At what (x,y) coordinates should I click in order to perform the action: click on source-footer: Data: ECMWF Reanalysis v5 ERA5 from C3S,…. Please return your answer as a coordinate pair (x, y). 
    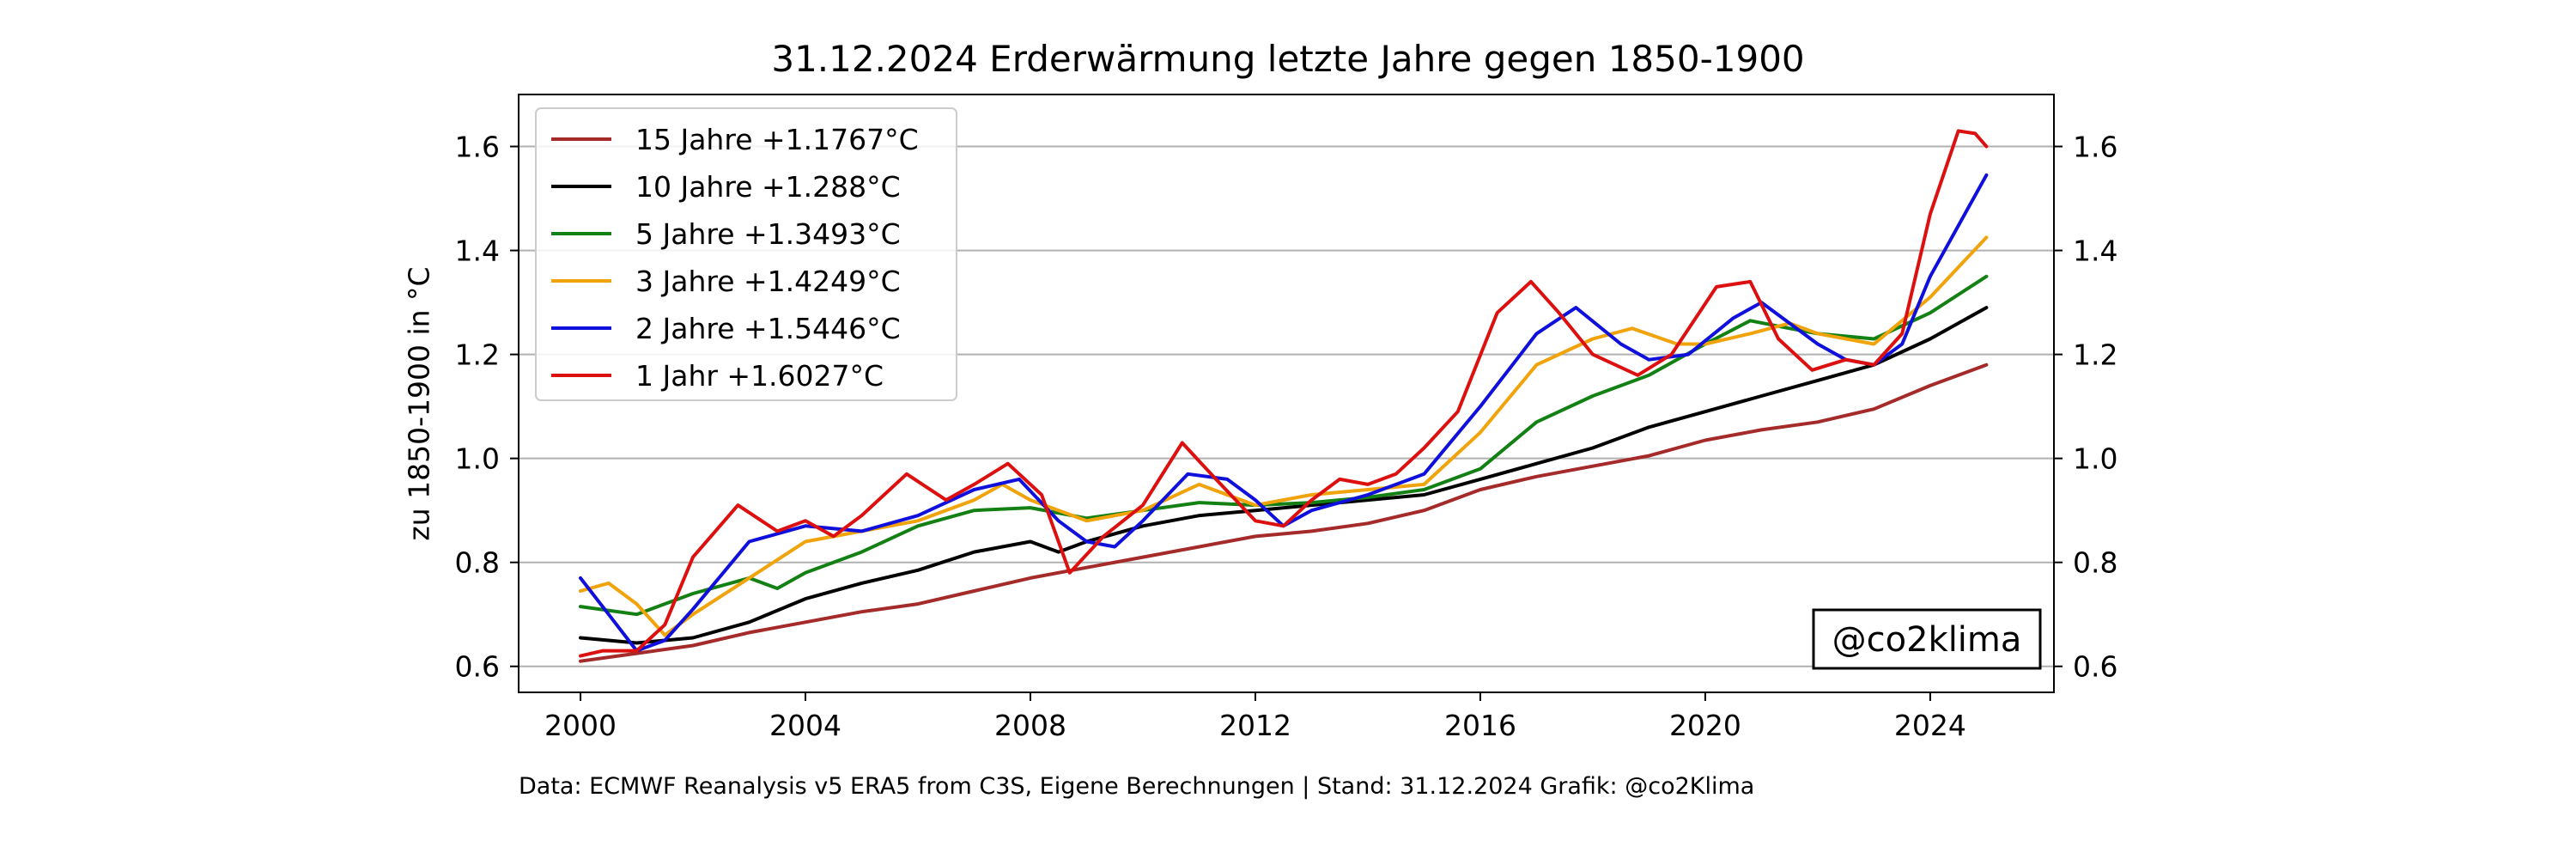
    Looking at the image, I should click on (1137, 786).